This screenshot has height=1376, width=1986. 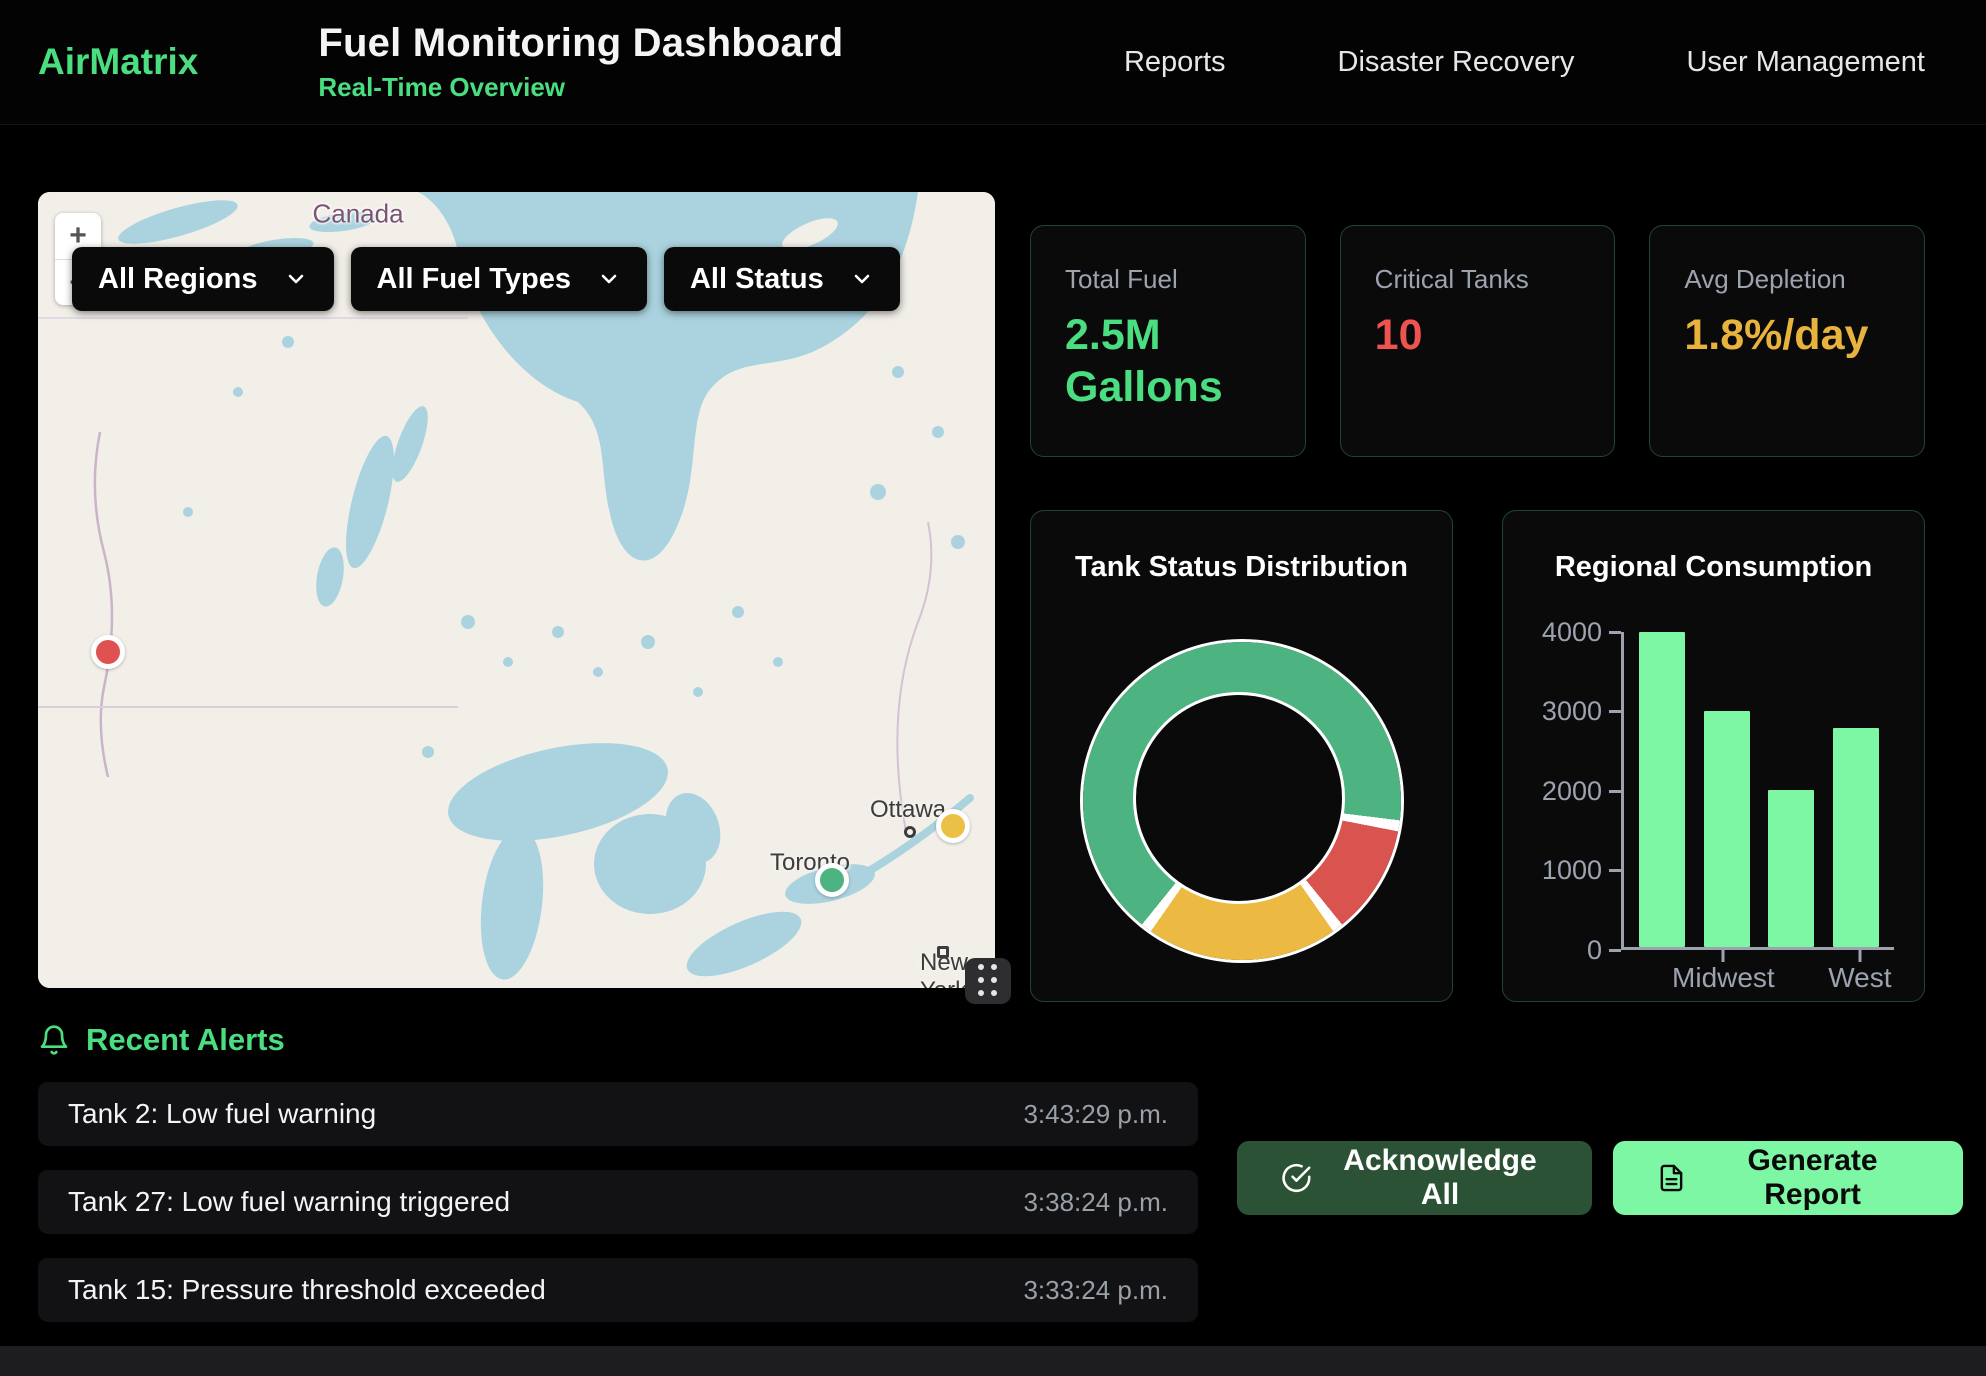 What do you see at coordinates (832, 879) in the screenshot?
I see `map-marker-normal` at bounding box center [832, 879].